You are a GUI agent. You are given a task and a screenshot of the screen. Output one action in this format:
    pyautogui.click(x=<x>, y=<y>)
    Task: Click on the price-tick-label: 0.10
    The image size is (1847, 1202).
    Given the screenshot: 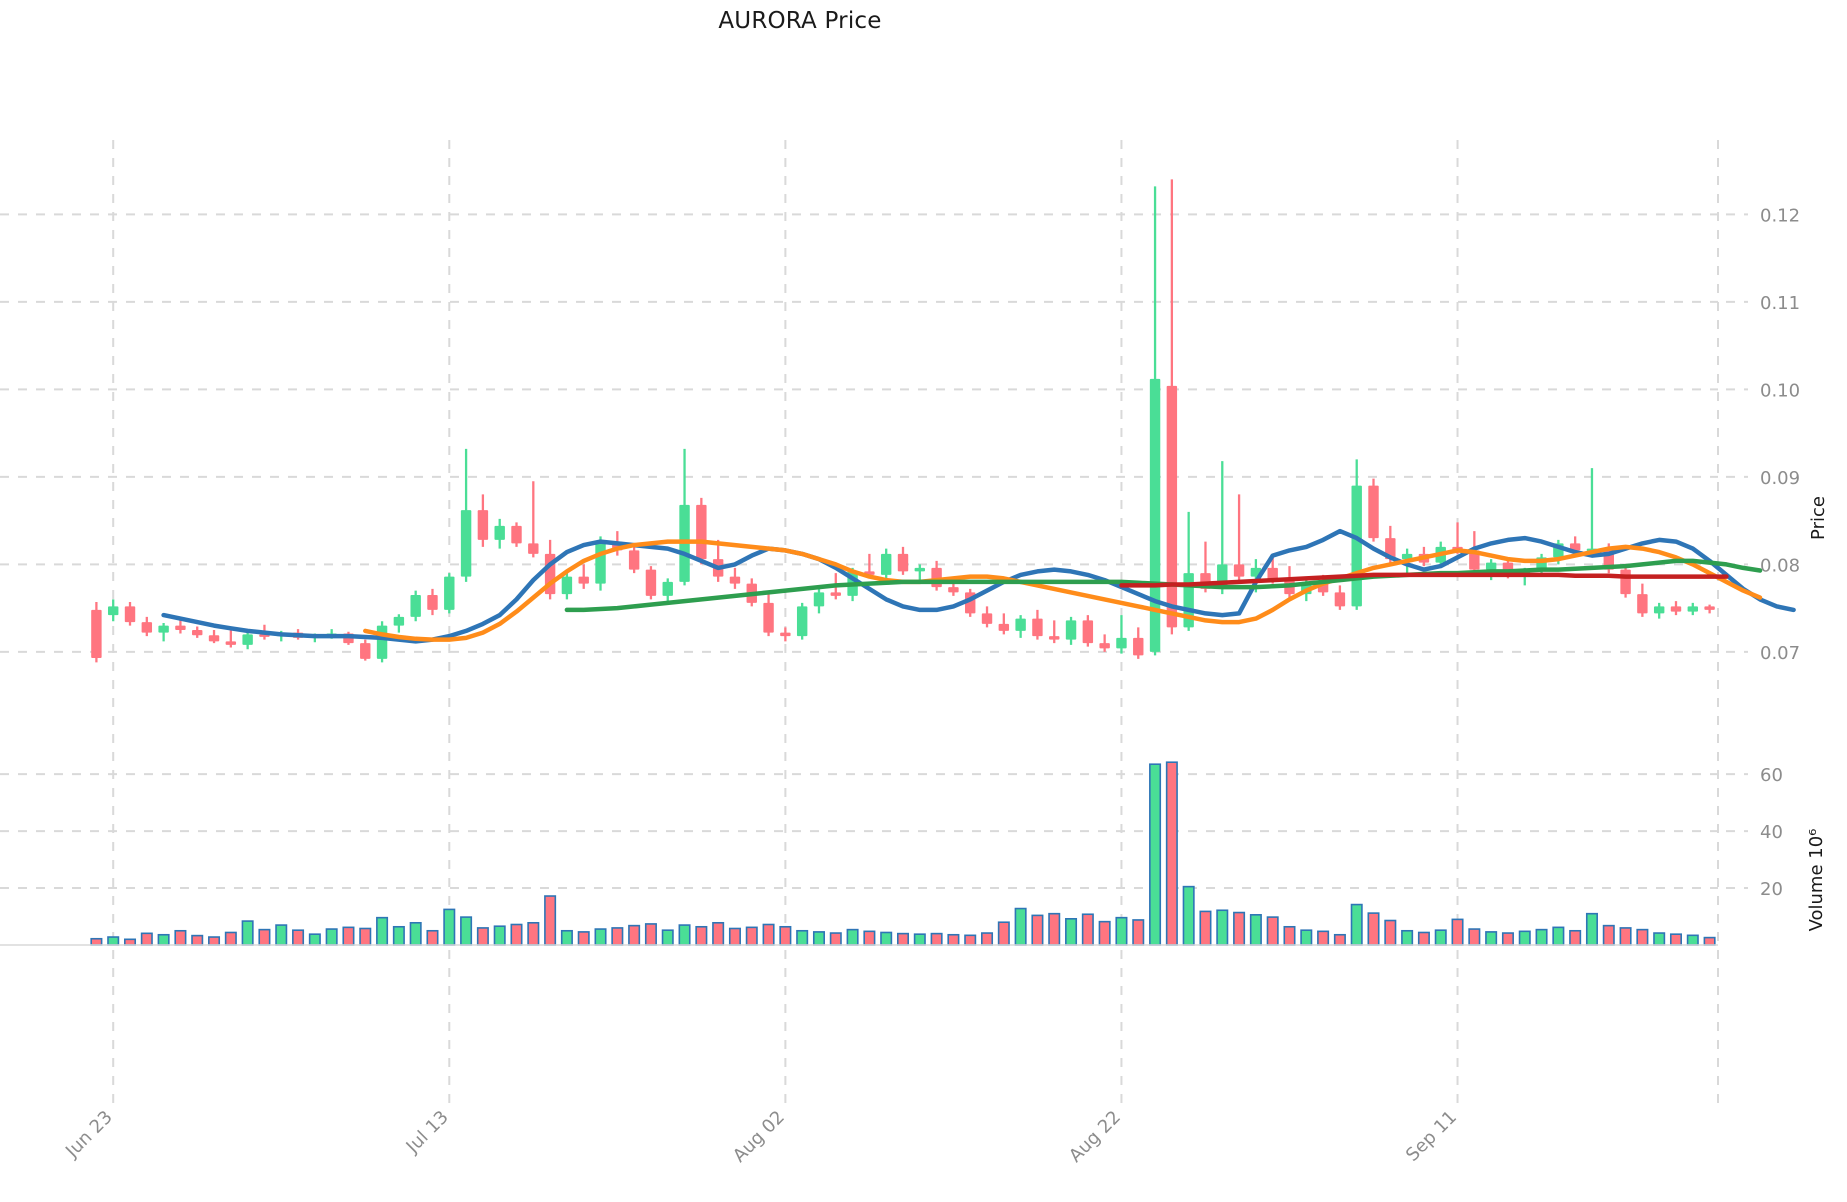 What is the action you would take?
    pyautogui.click(x=1780, y=390)
    